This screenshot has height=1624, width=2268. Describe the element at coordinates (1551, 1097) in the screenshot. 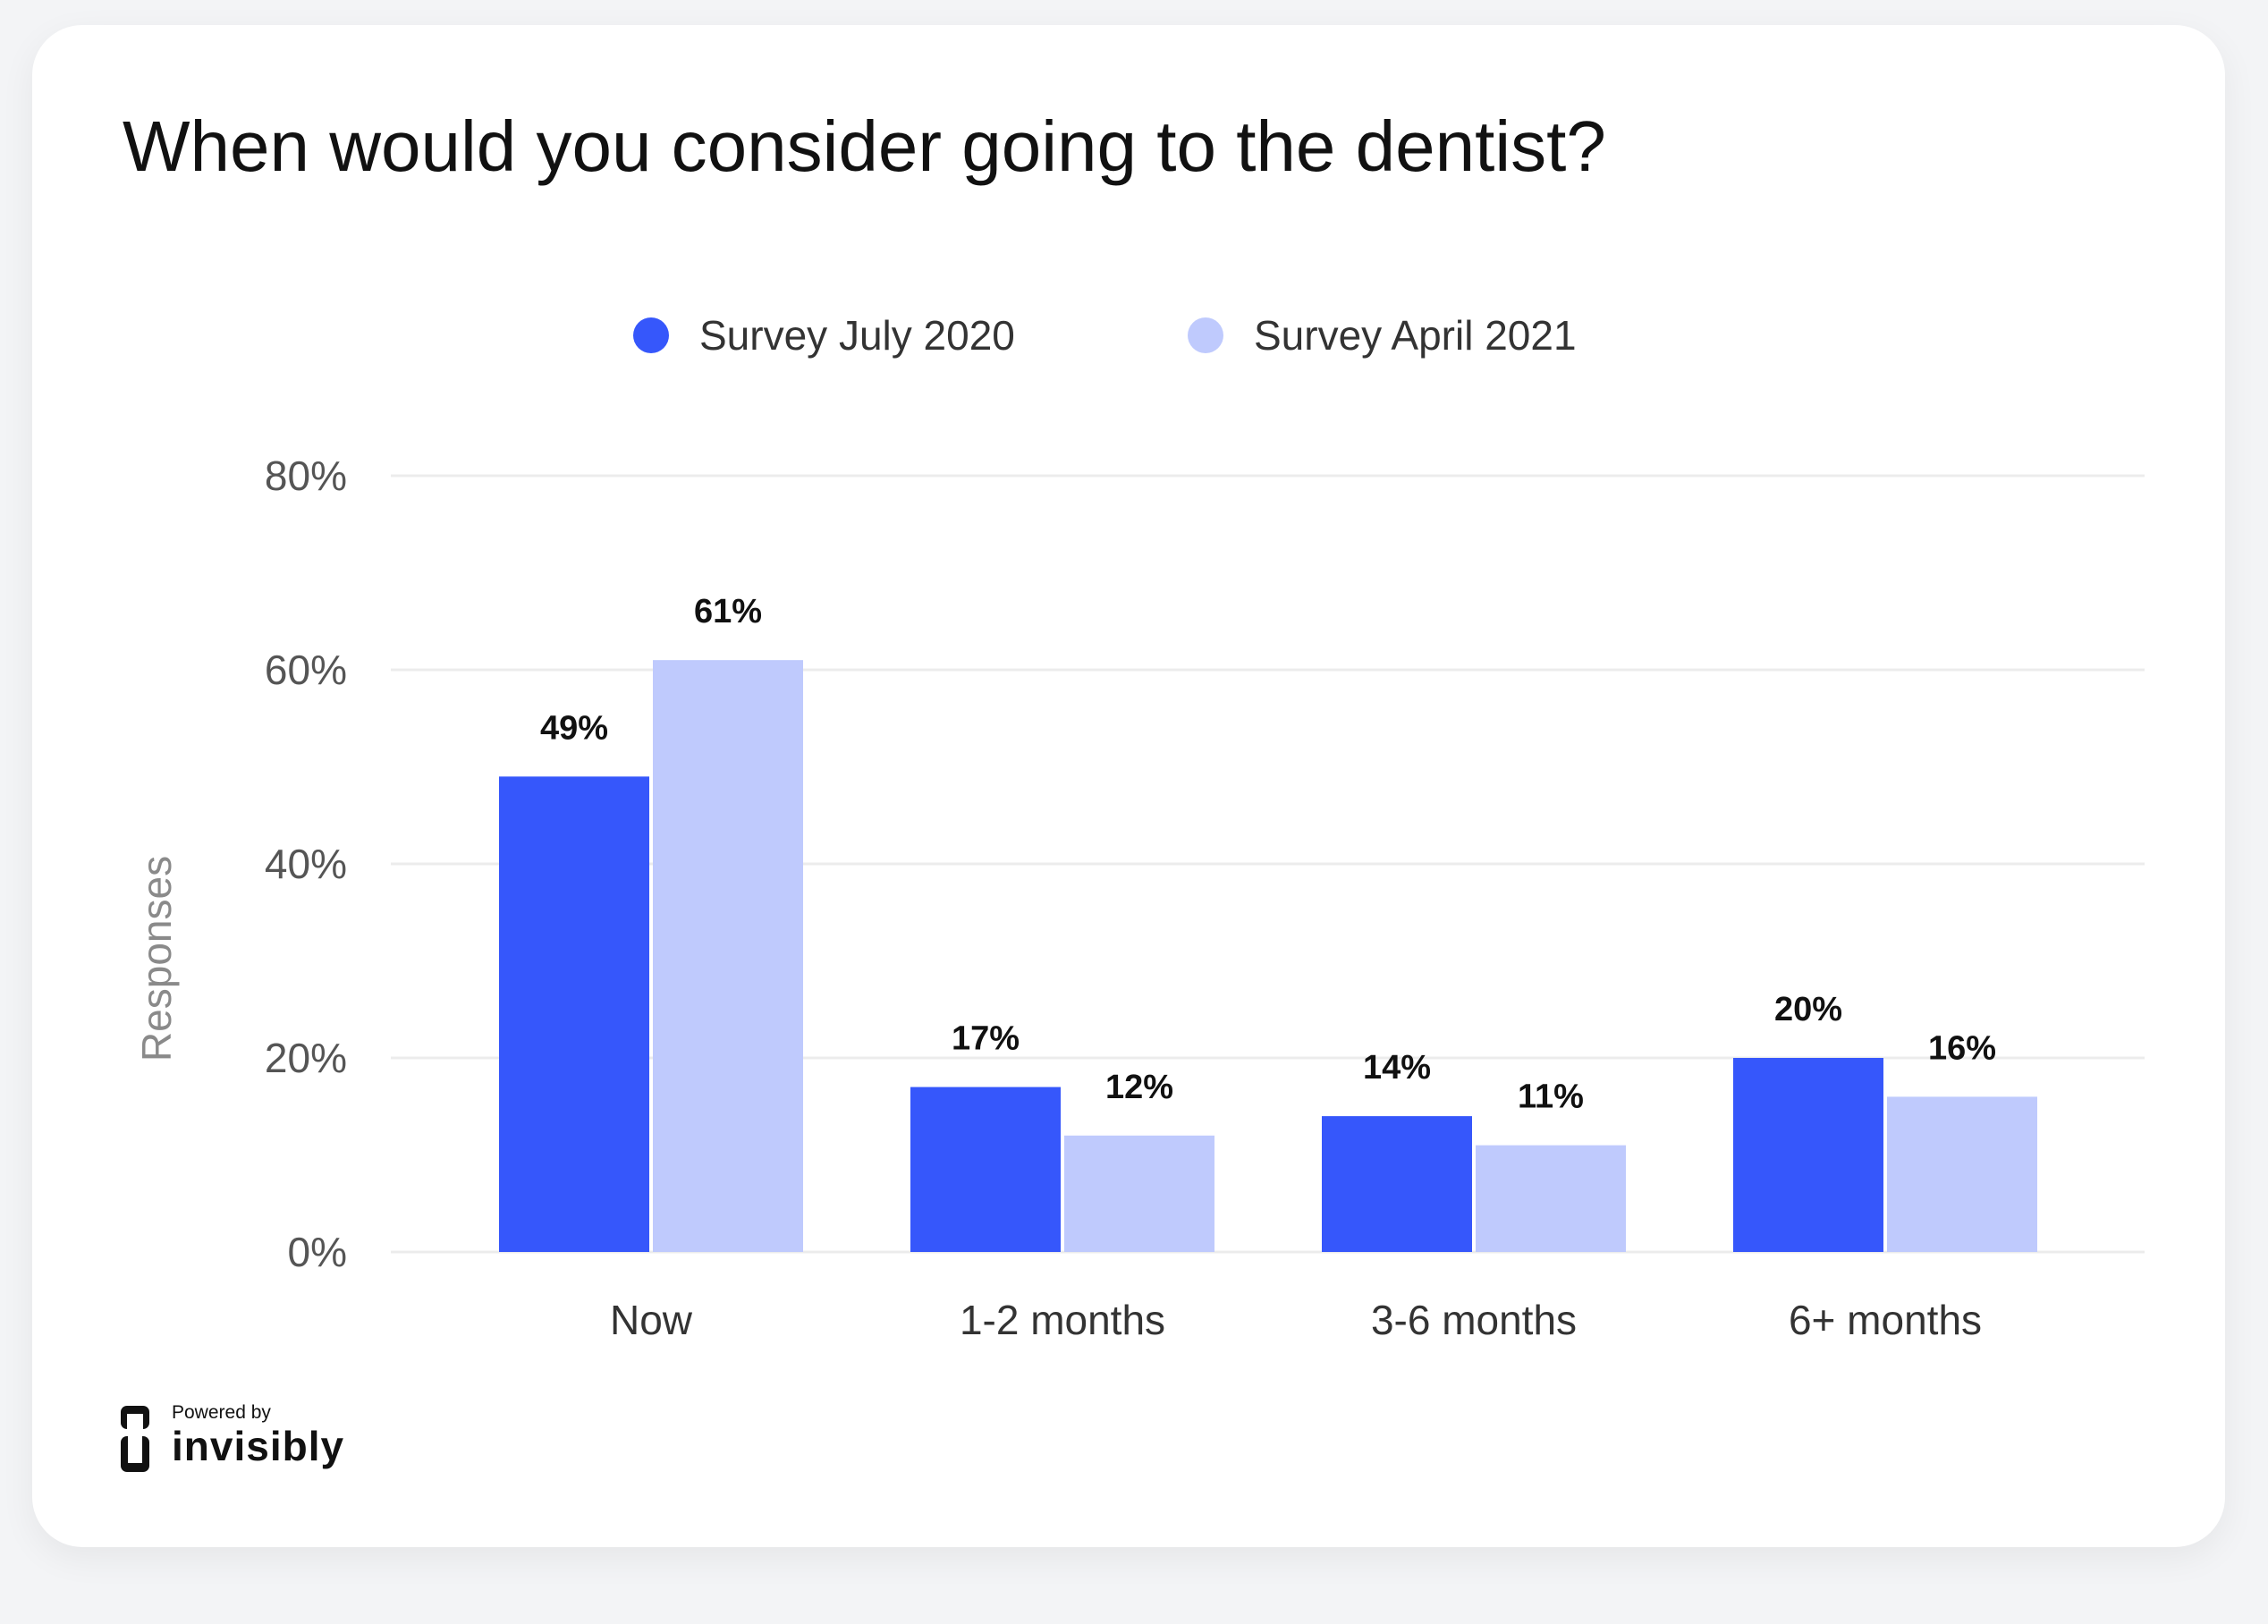

I see `data-label: 11%` at that location.